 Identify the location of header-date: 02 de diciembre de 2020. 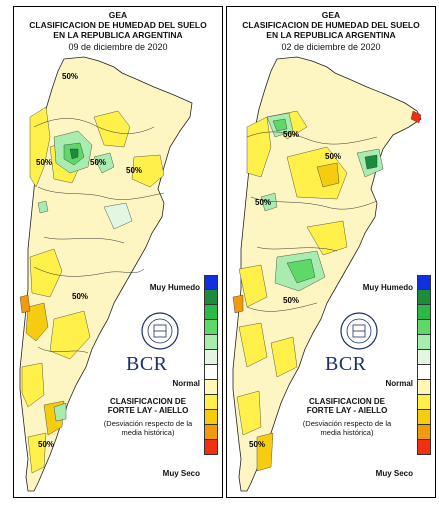
(331, 47).